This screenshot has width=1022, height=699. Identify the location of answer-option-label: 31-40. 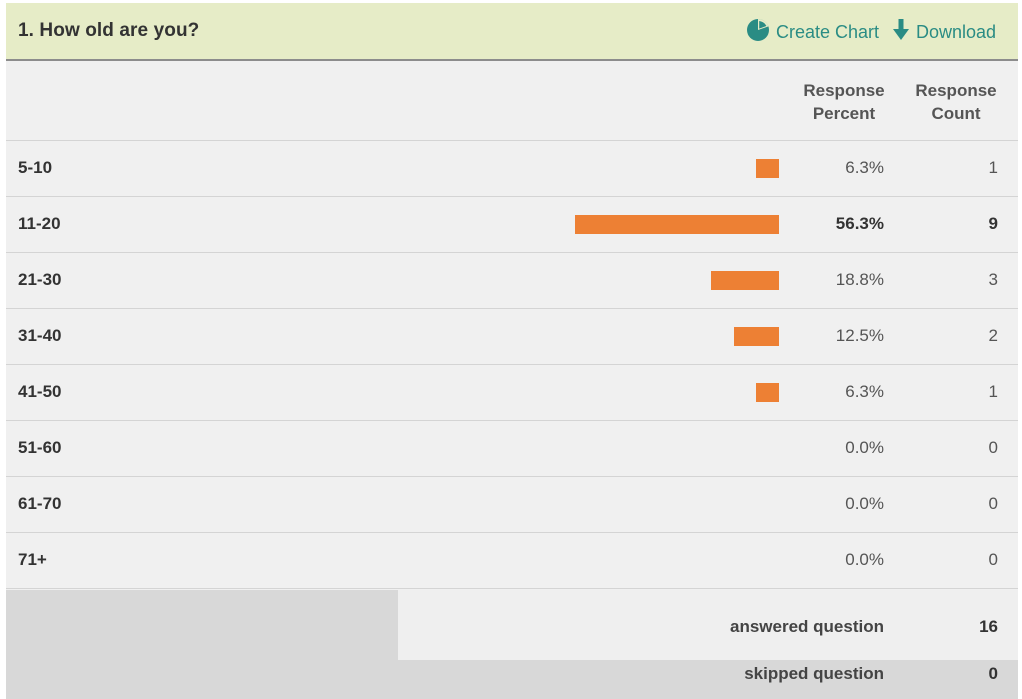
(40, 335).